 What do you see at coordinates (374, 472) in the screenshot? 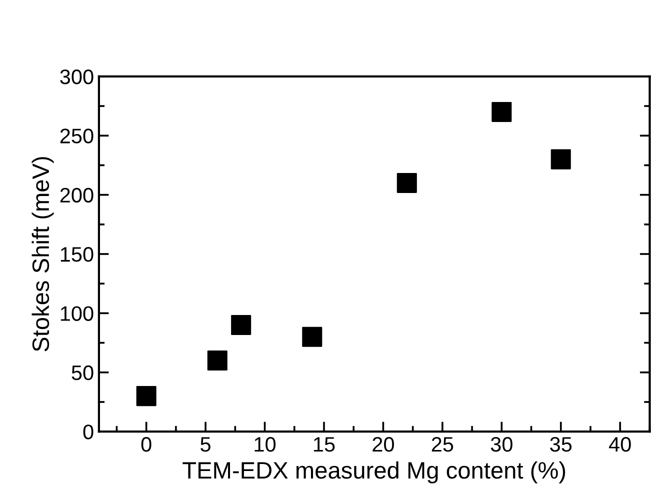
I see `x-axis-title: TEM-EDX measured Mg content (%)` at bounding box center [374, 472].